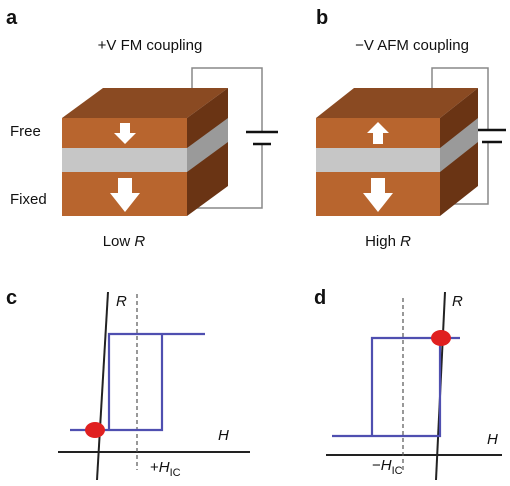 The image size is (510, 486). What do you see at coordinates (11, 298) in the screenshot?
I see `panel-label: c` at bounding box center [11, 298].